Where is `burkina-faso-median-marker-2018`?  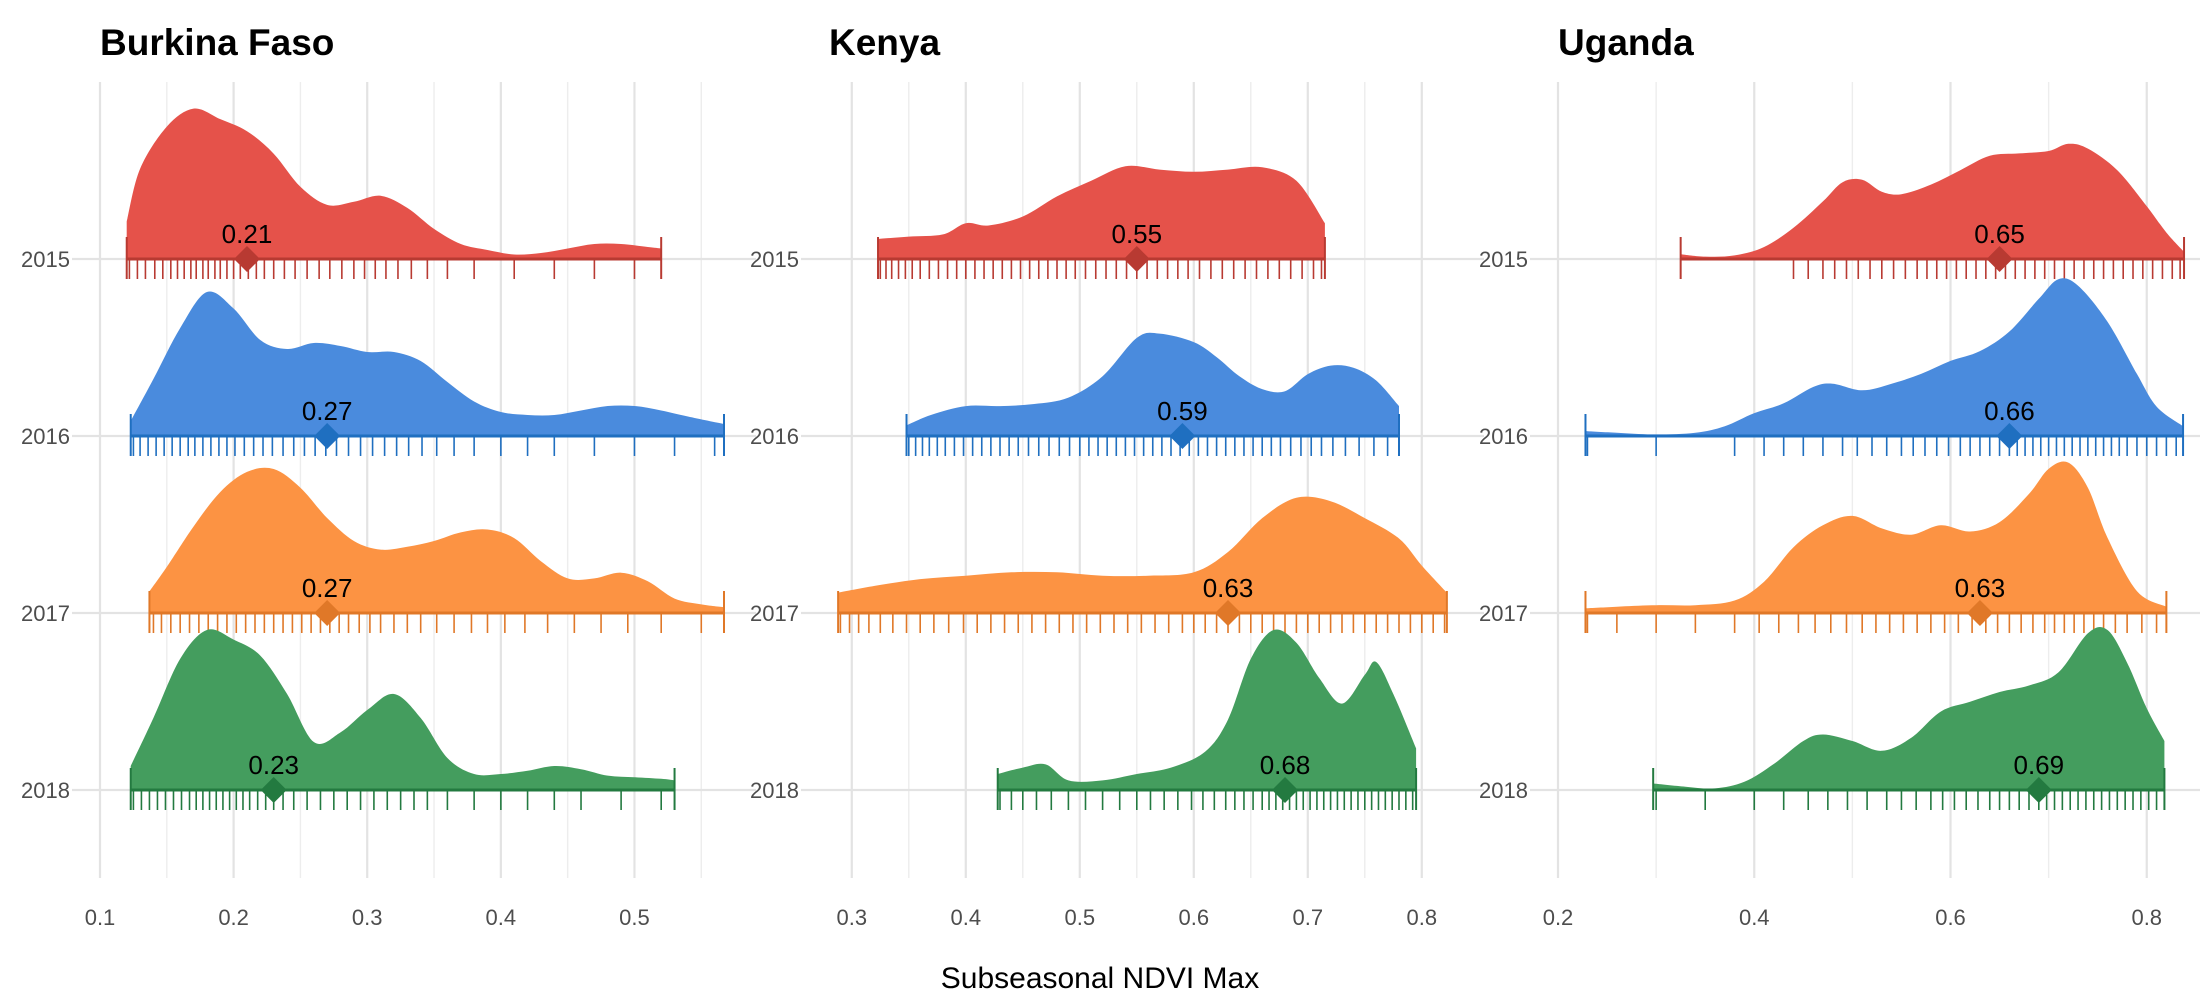
burkina-faso-median-marker-2018 is located at coordinates (273, 790).